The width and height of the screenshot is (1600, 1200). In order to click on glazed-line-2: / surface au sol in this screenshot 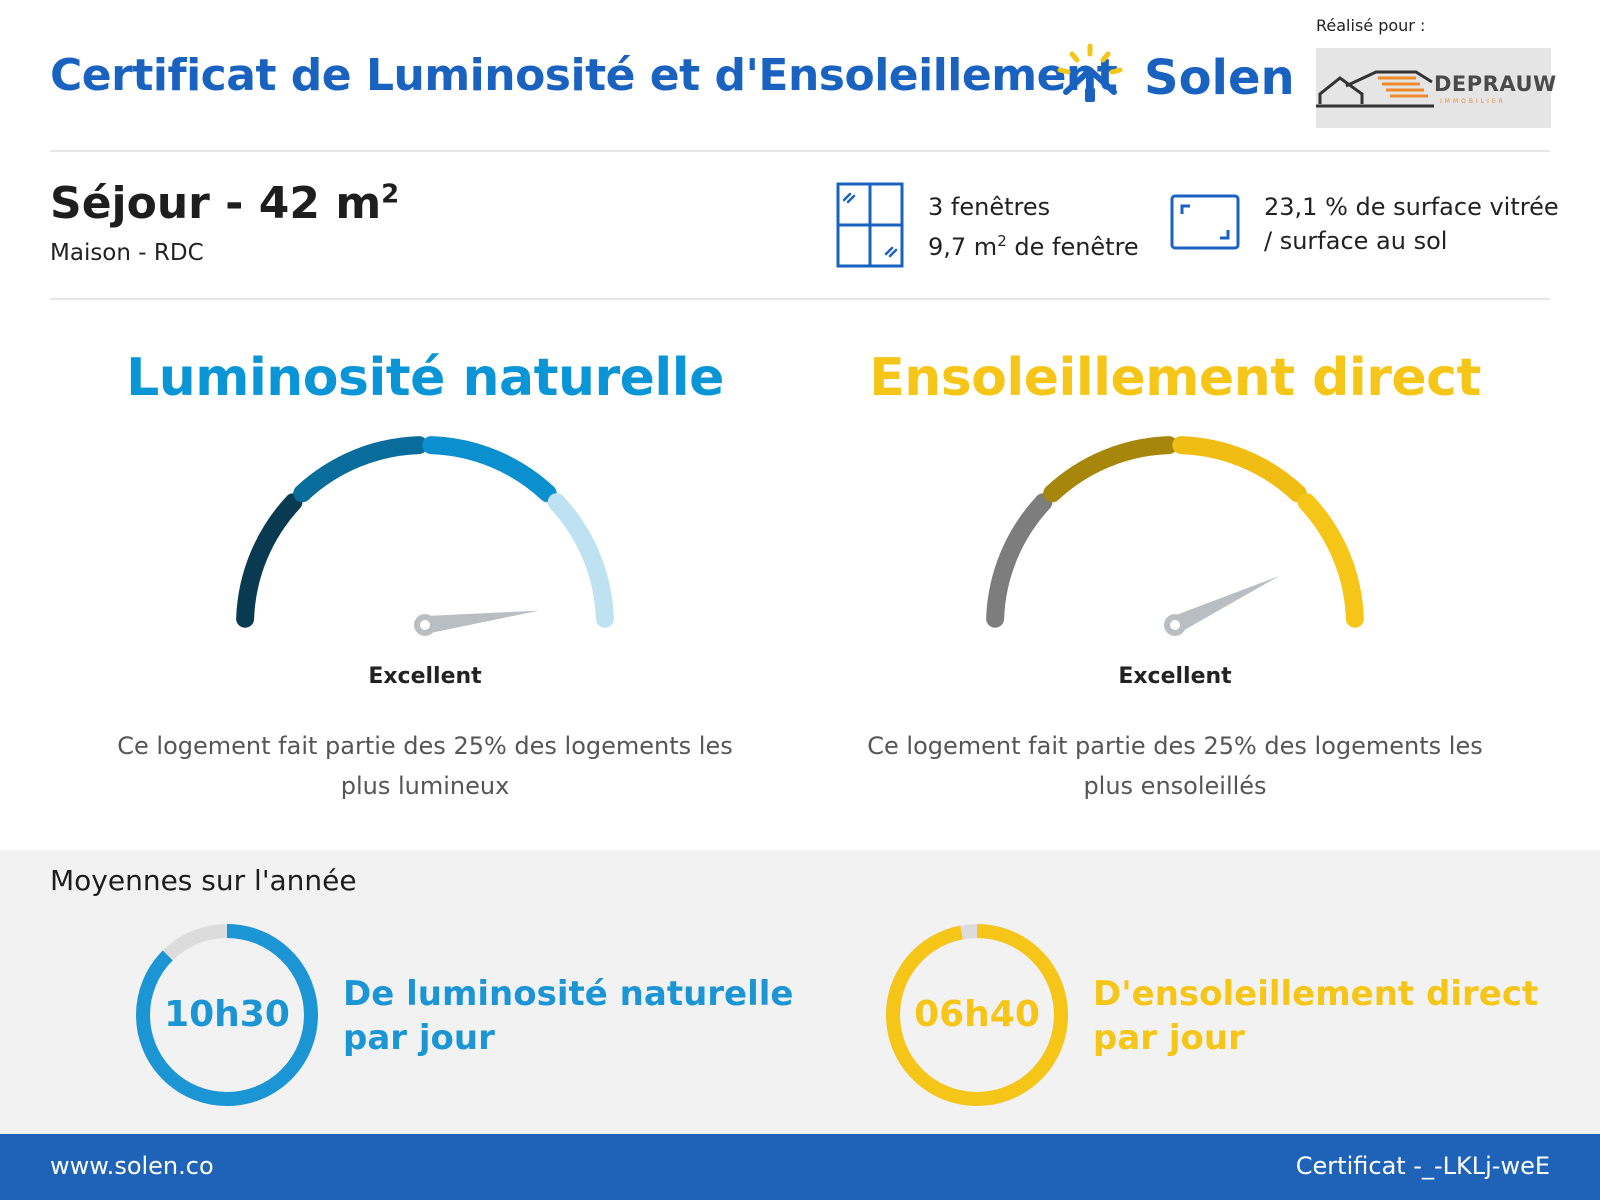, I will do `click(1356, 241)`.